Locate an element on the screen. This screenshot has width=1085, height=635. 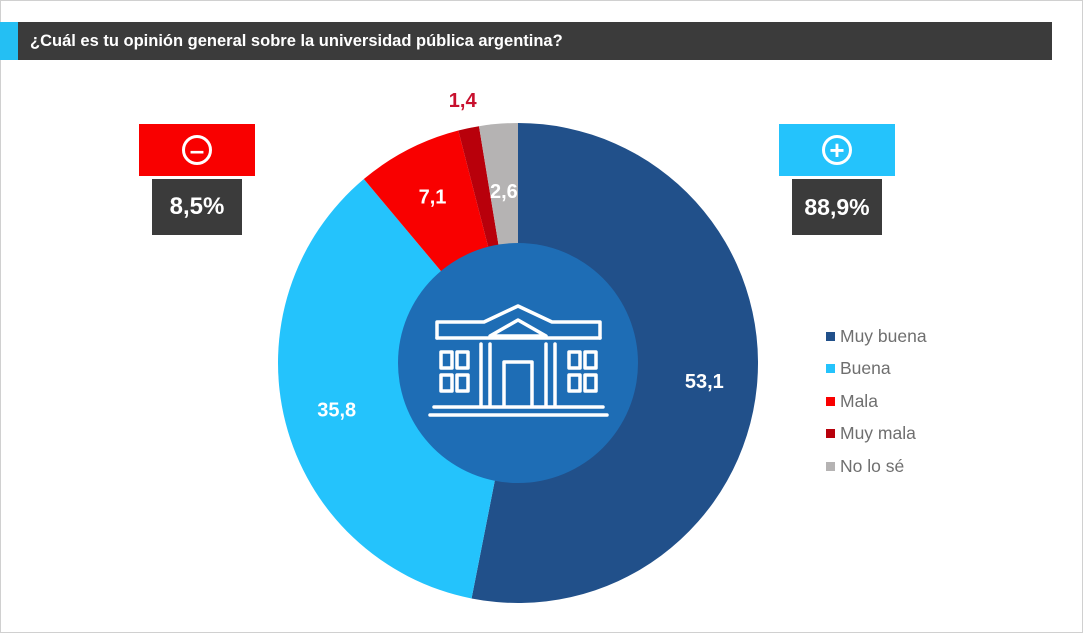
legend-item: Muy mala is located at coordinates (876, 434).